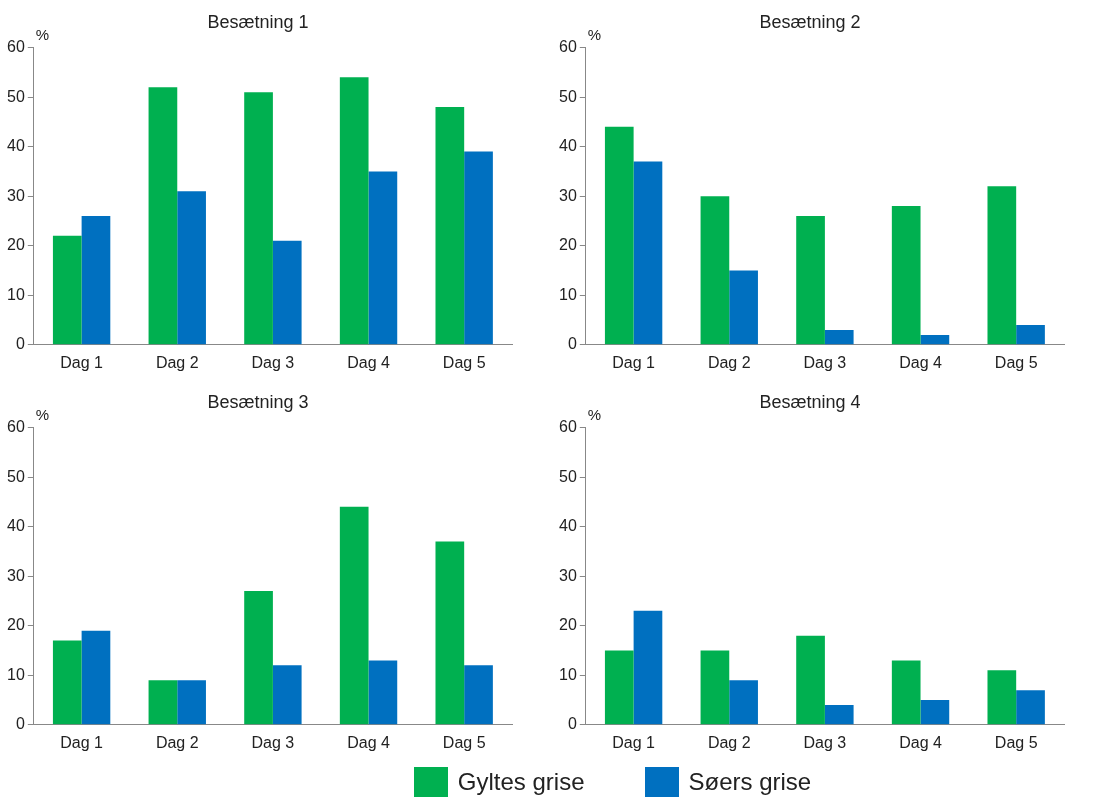  Describe the element at coordinates (810, 21) in the screenshot. I see `chart-title: Besætning 2` at that location.